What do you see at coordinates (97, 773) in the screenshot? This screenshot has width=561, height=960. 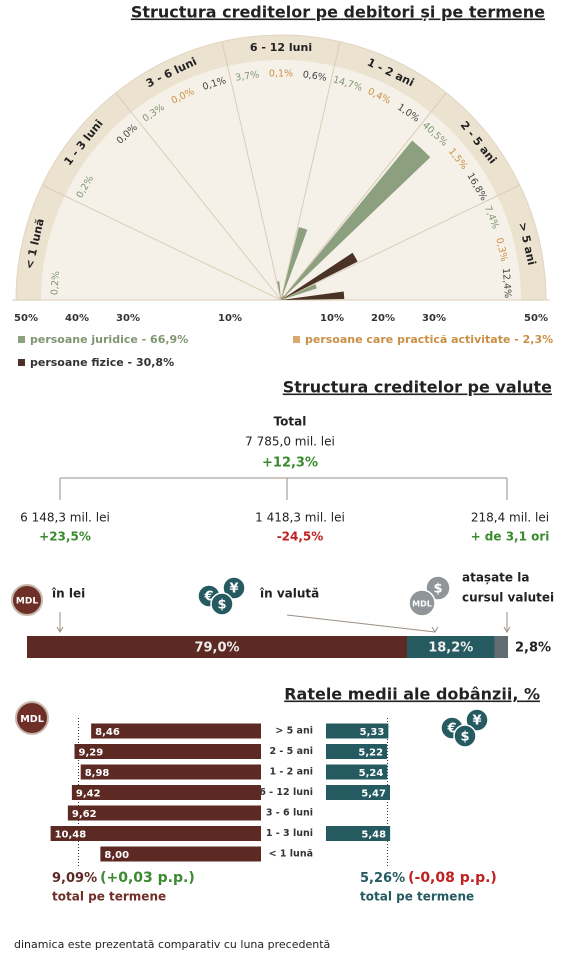 I see `mdl-value: 8,98` at bounding box center [97, 773].